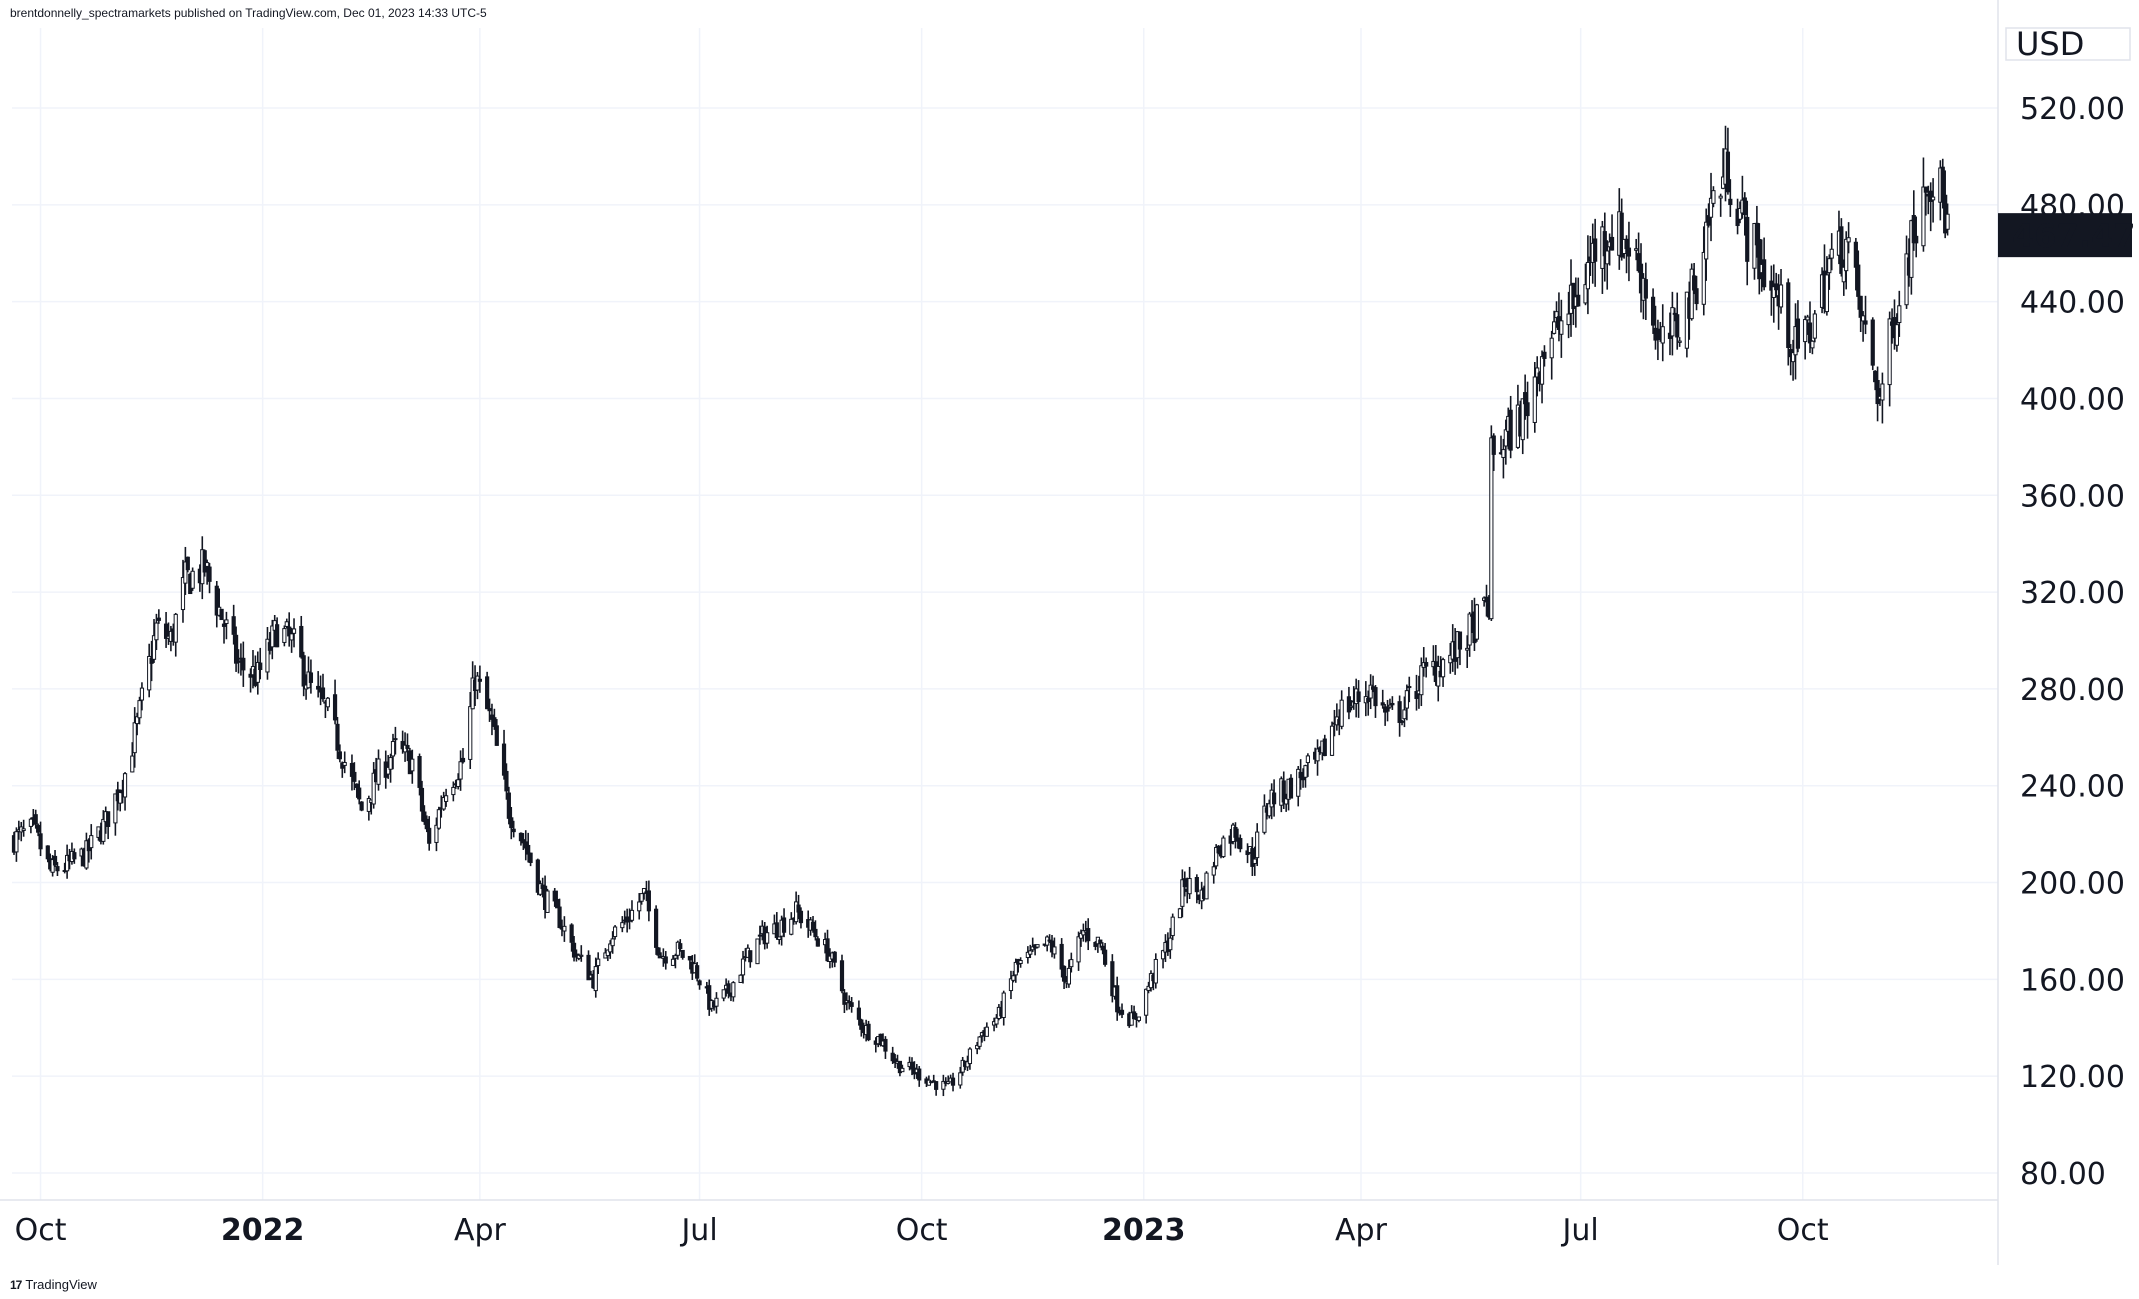 Image resolution: width=2139 pixels, height=1299 pixels. I want to click on x-tick-label: Apr, so click(480, 1230).